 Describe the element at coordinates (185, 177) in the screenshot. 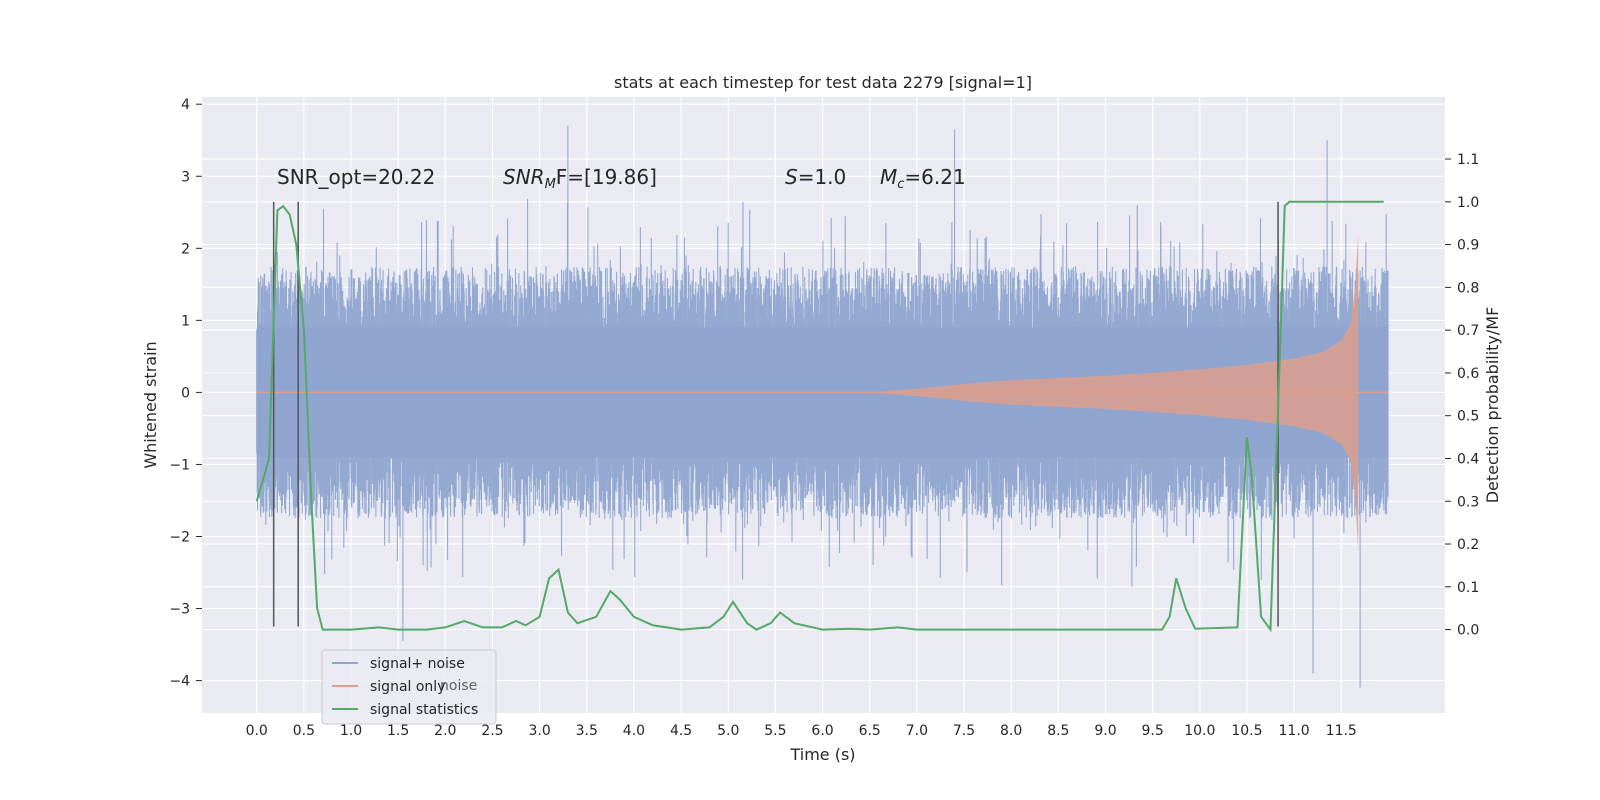

I see `y-left-tick-label: 3` at that location.